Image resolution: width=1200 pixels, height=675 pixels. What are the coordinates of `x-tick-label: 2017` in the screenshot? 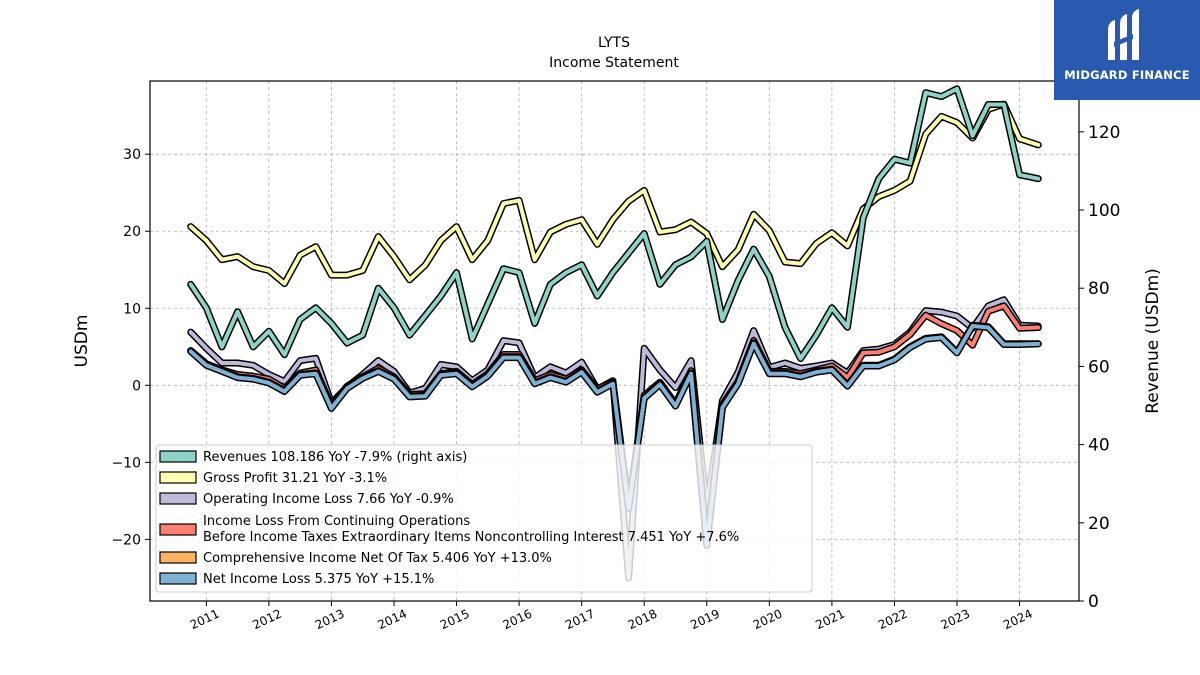 It's located at (580, 620).